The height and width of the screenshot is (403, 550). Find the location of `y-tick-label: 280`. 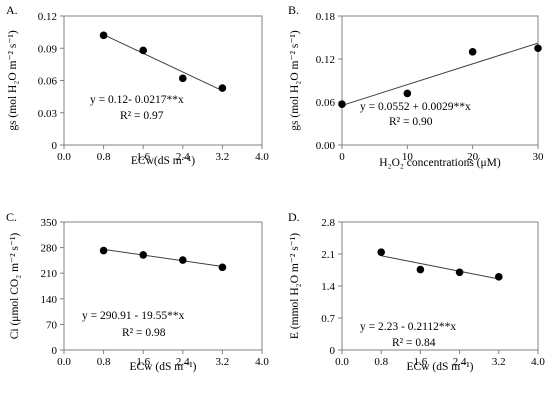

y-tick-label: 280 is located at coordinates (49, 249).